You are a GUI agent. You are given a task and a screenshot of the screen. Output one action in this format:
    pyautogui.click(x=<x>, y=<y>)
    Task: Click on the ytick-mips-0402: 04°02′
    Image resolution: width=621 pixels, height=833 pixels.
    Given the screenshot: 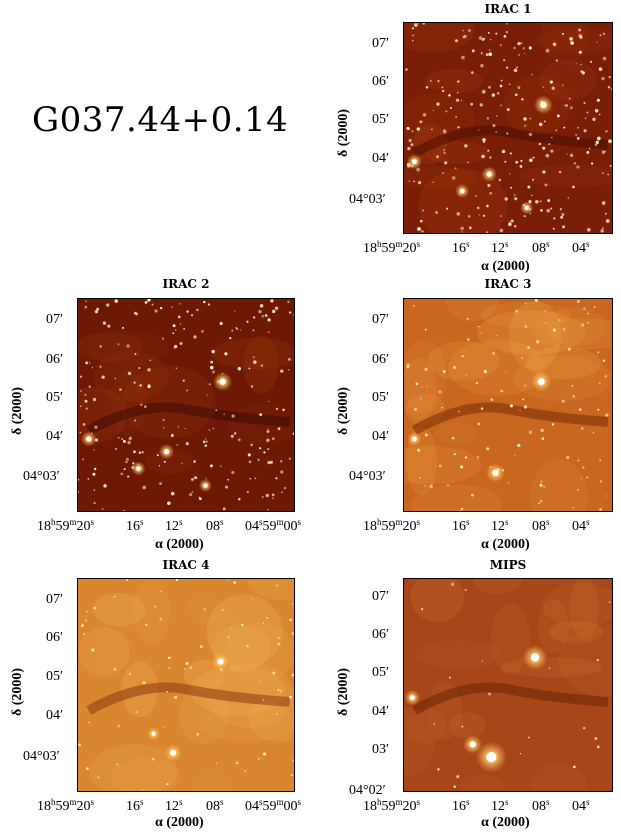 What is the action you would take?
    pyautogui.click(x=367, y=790)
    